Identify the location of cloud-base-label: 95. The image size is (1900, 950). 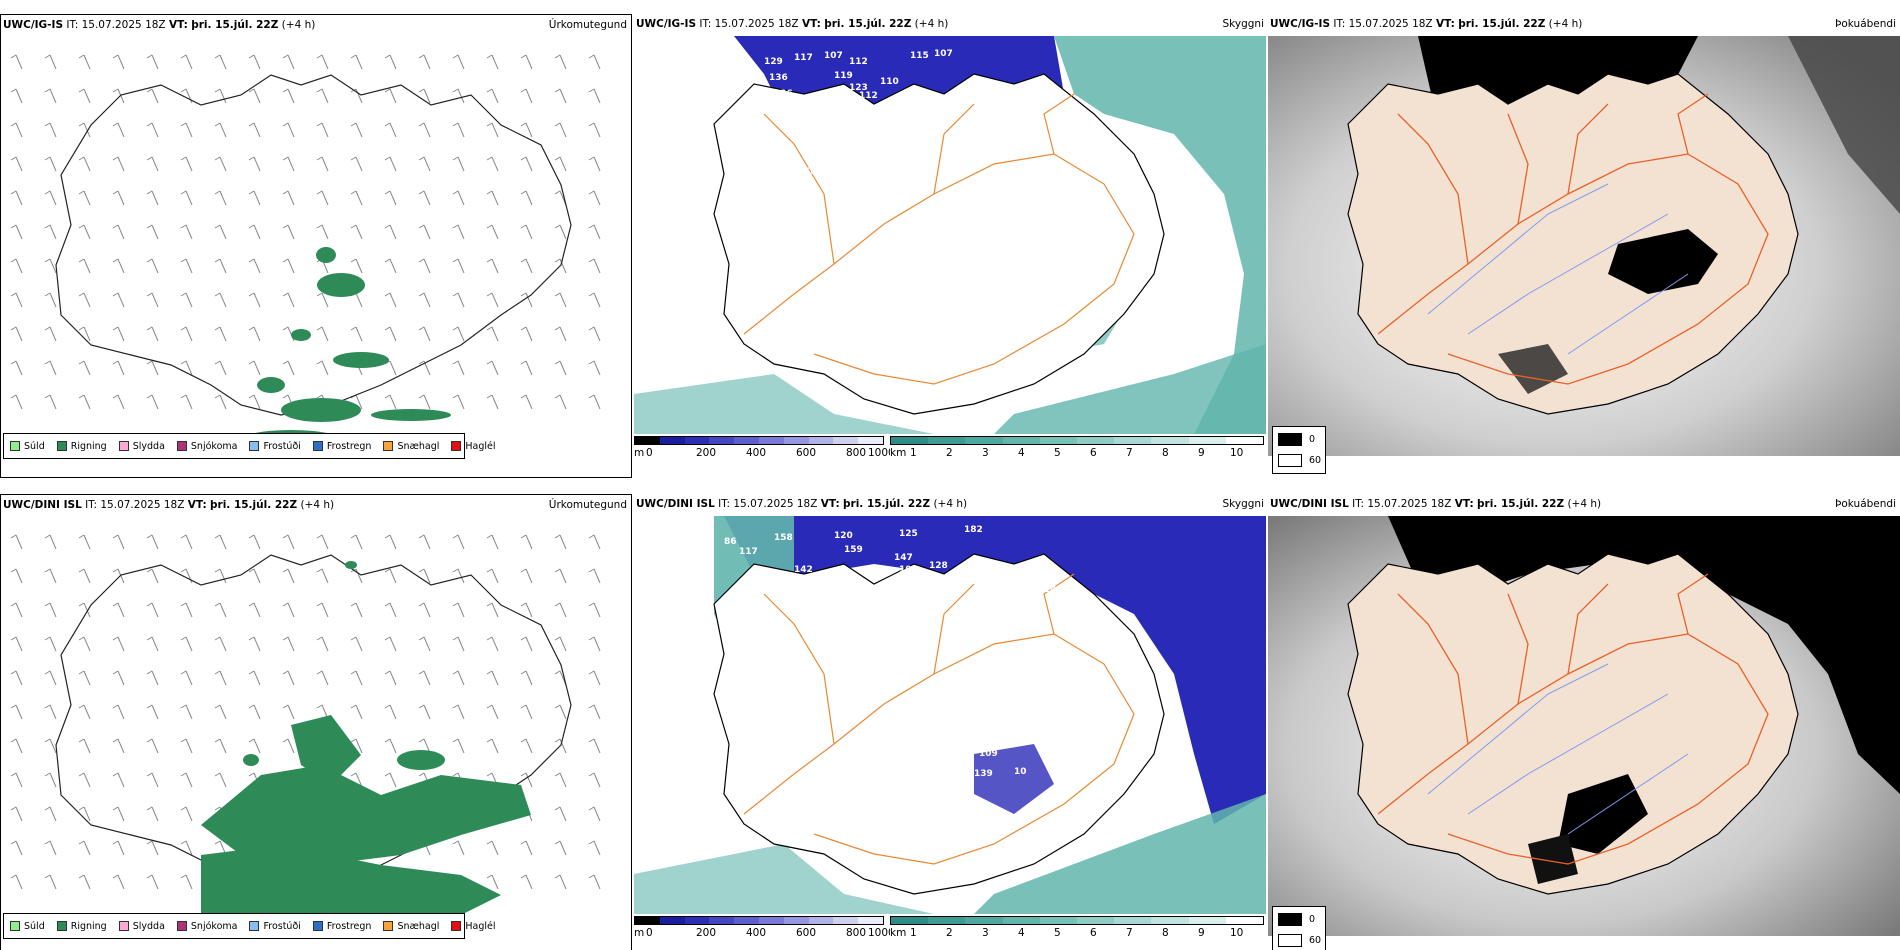
(916, 98).